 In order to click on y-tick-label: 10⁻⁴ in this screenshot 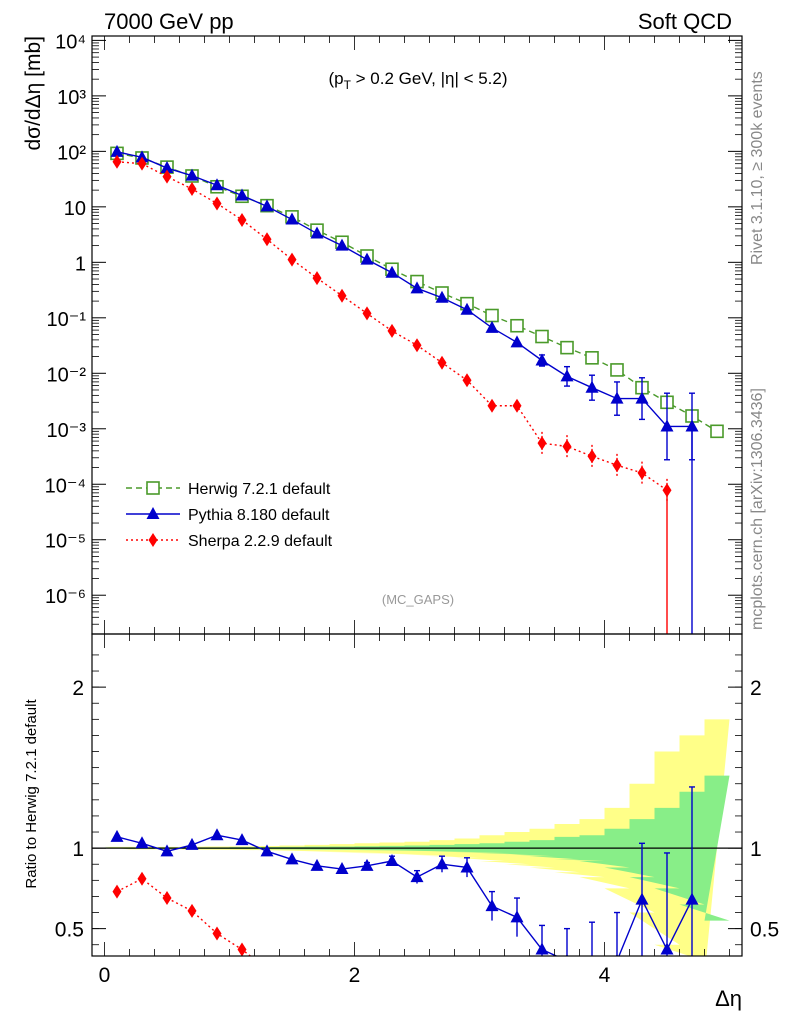, I will do `click(65, 486)`.